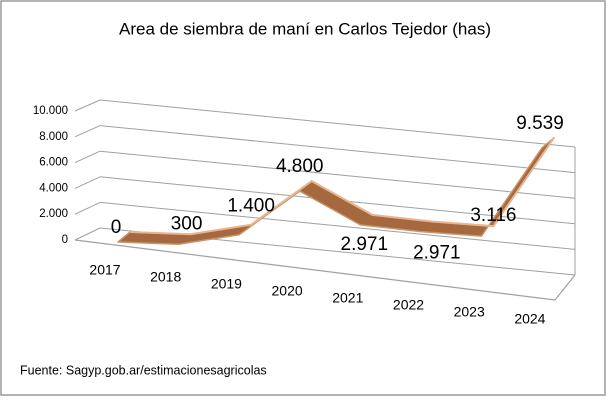 This screenshot has width=611, height=401. Describe the element at coordinates (493, 215) in the screenshot. I see `data-label: 3.116` at that location.